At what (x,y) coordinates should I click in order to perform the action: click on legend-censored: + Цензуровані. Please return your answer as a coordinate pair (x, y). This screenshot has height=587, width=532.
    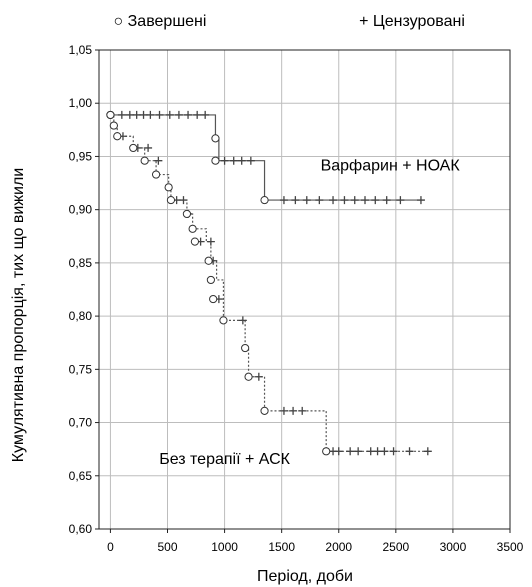
    Looking at the image, I should click on (412, 21).